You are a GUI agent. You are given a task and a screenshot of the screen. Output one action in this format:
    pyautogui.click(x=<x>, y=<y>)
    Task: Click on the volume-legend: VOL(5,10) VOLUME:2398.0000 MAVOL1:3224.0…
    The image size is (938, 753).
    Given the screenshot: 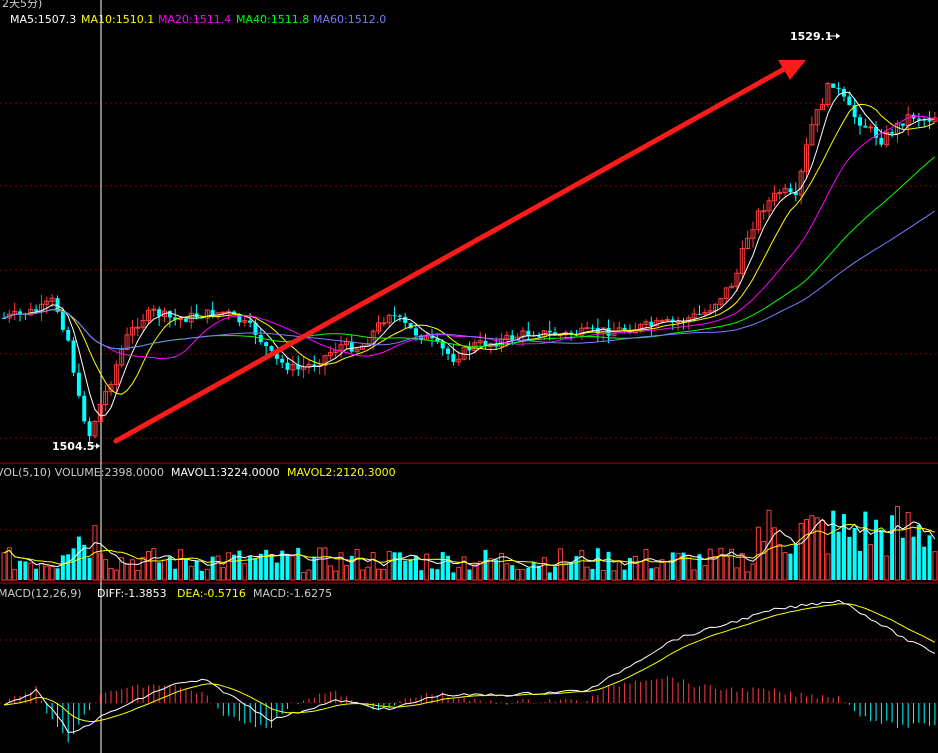 What is the action you would take?
    pyautogui.click(x=198, y=472)
    